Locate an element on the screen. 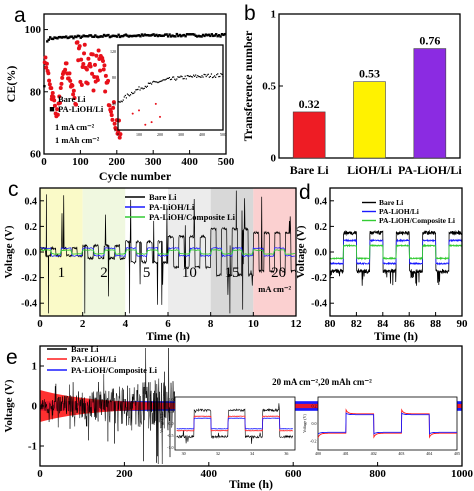  inset-a-x-tick-label: 300 is located at coordinates (181, 134).